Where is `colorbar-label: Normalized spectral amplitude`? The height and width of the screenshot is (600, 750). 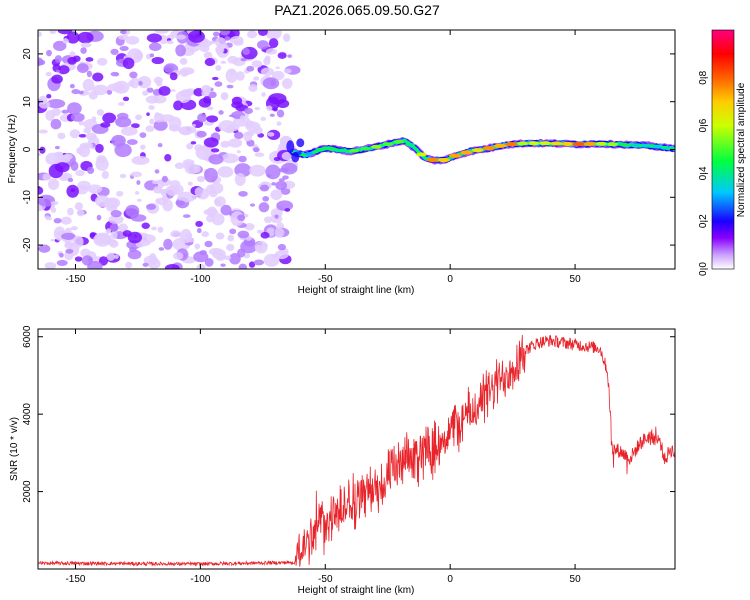 colorbar-label: Normalized spectral amplitude is located at coordinates (741, 149).